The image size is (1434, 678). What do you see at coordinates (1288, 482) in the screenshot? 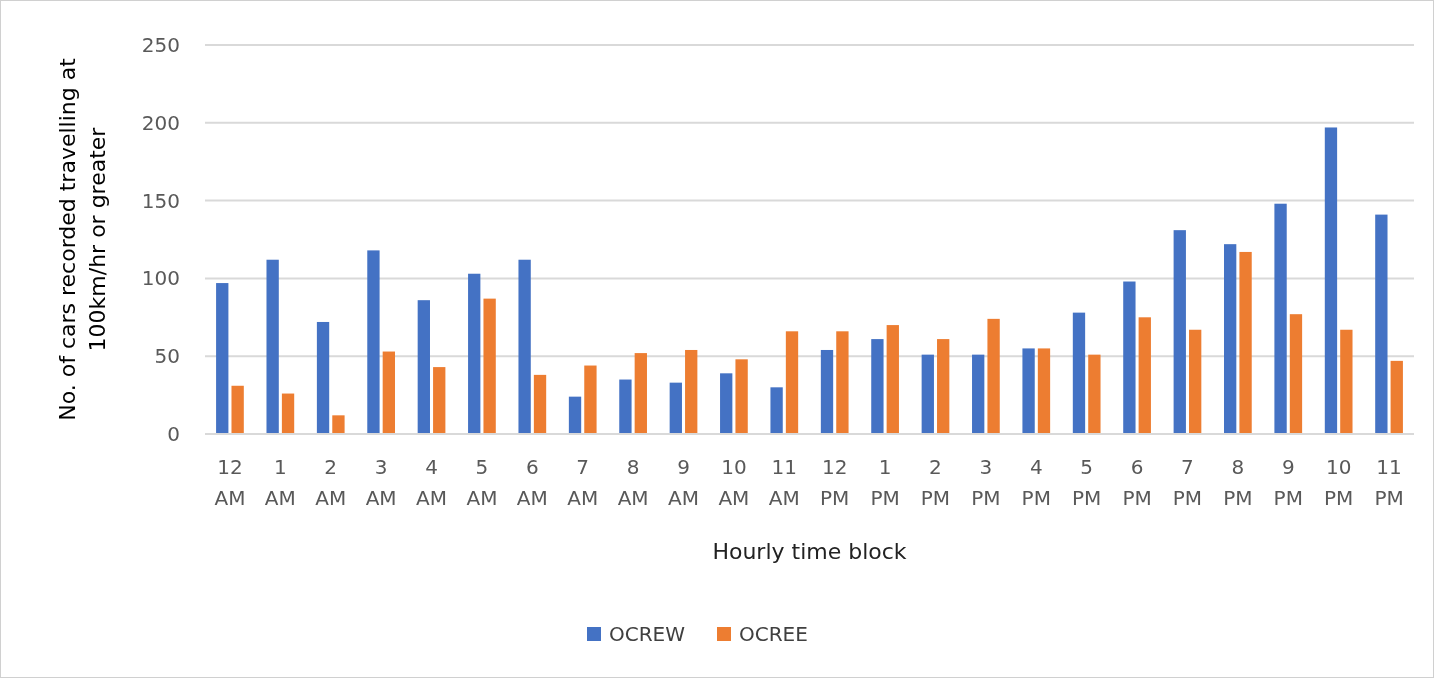
I see `x-tick-label: 9 PM` at bounding box center [1288, 482].